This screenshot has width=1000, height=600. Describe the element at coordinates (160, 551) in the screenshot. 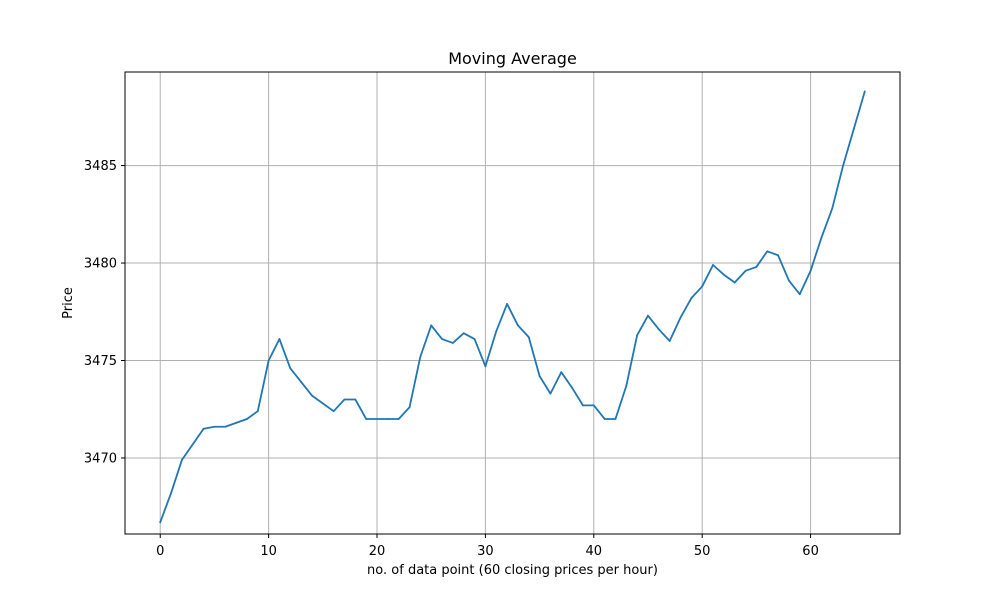

I see `x-tick-label: 0` at that location.